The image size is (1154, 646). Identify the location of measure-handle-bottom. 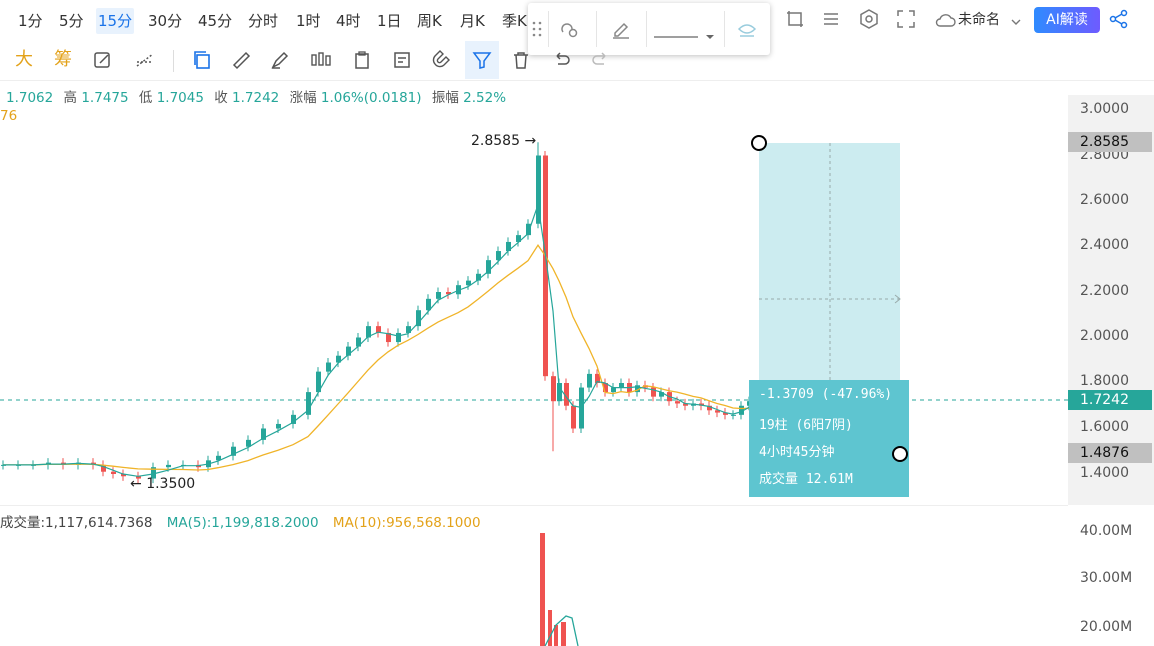
(900, 454).